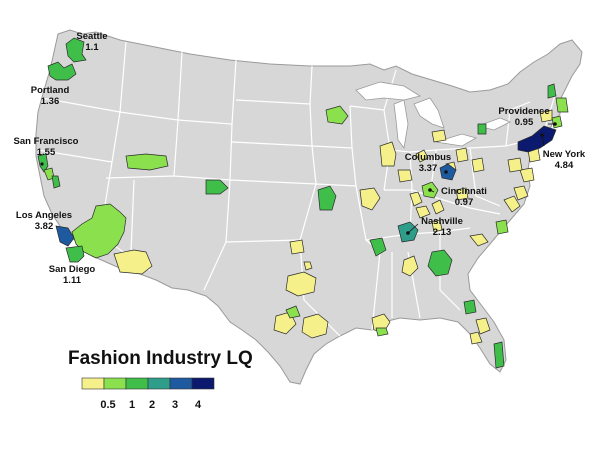 The height and width of the screenshot is (464, 600). I want to click on legend: Fashion Industry LQ 0.5 1 2 3 4, so click(160, 379).